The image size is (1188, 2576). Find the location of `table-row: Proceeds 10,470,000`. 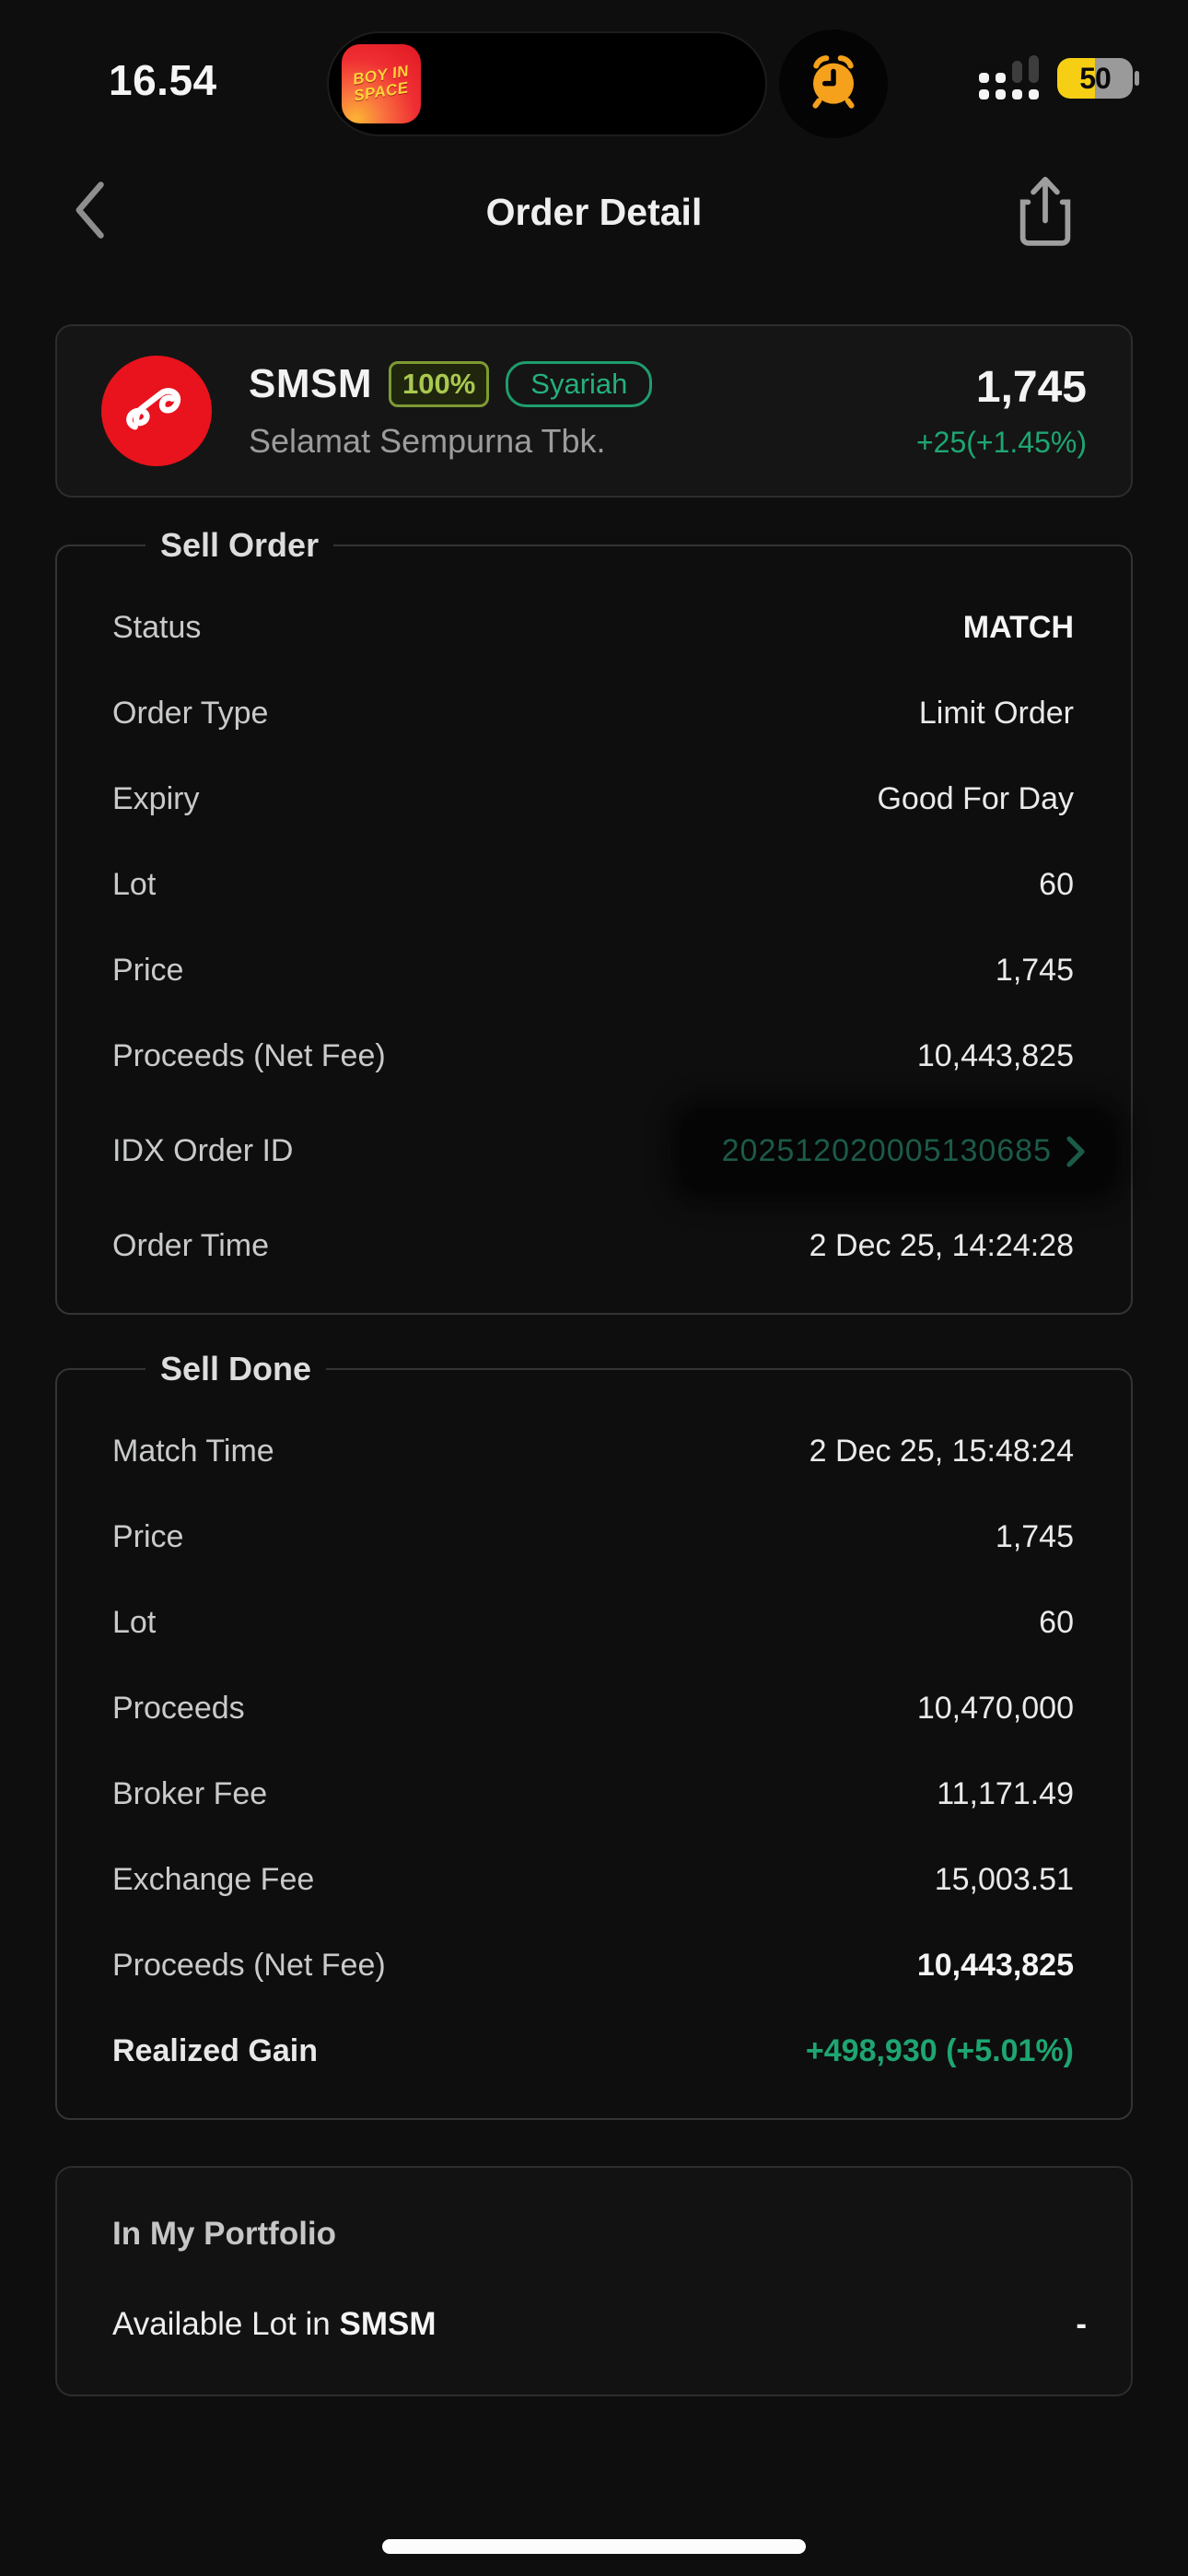

table-row: Proceeds 10,470,000 is located at coordinates (593, 1708).